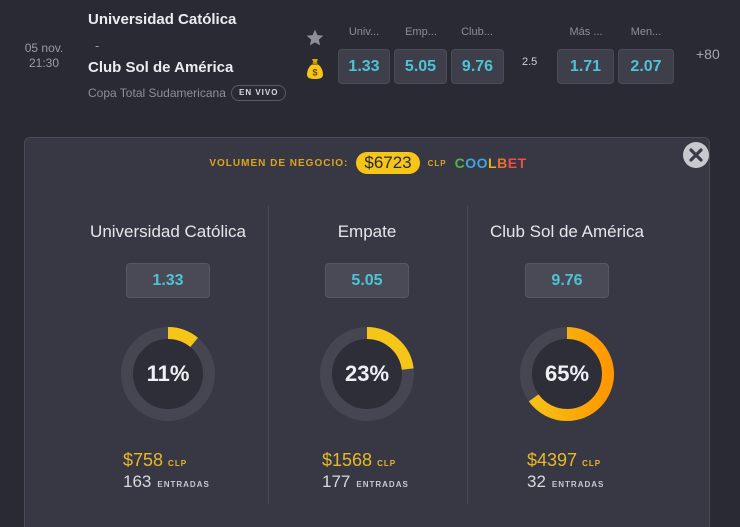 The width and height of the screenshot is (740, 527). I want to click on volume-amount: $6723, so click(388, 163).